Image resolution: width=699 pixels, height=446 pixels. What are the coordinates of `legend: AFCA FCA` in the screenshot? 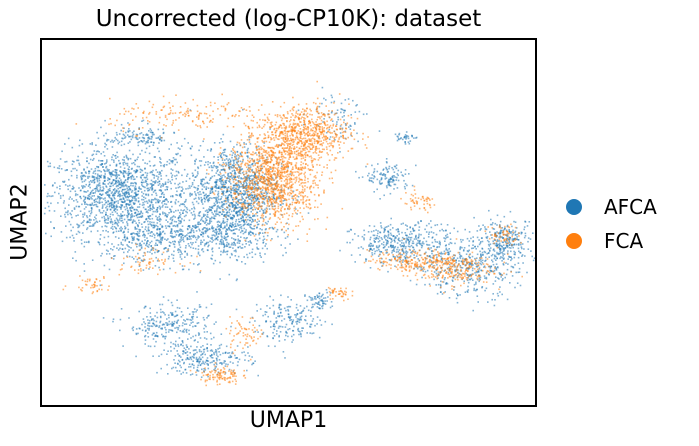 It's located at (611, 224).